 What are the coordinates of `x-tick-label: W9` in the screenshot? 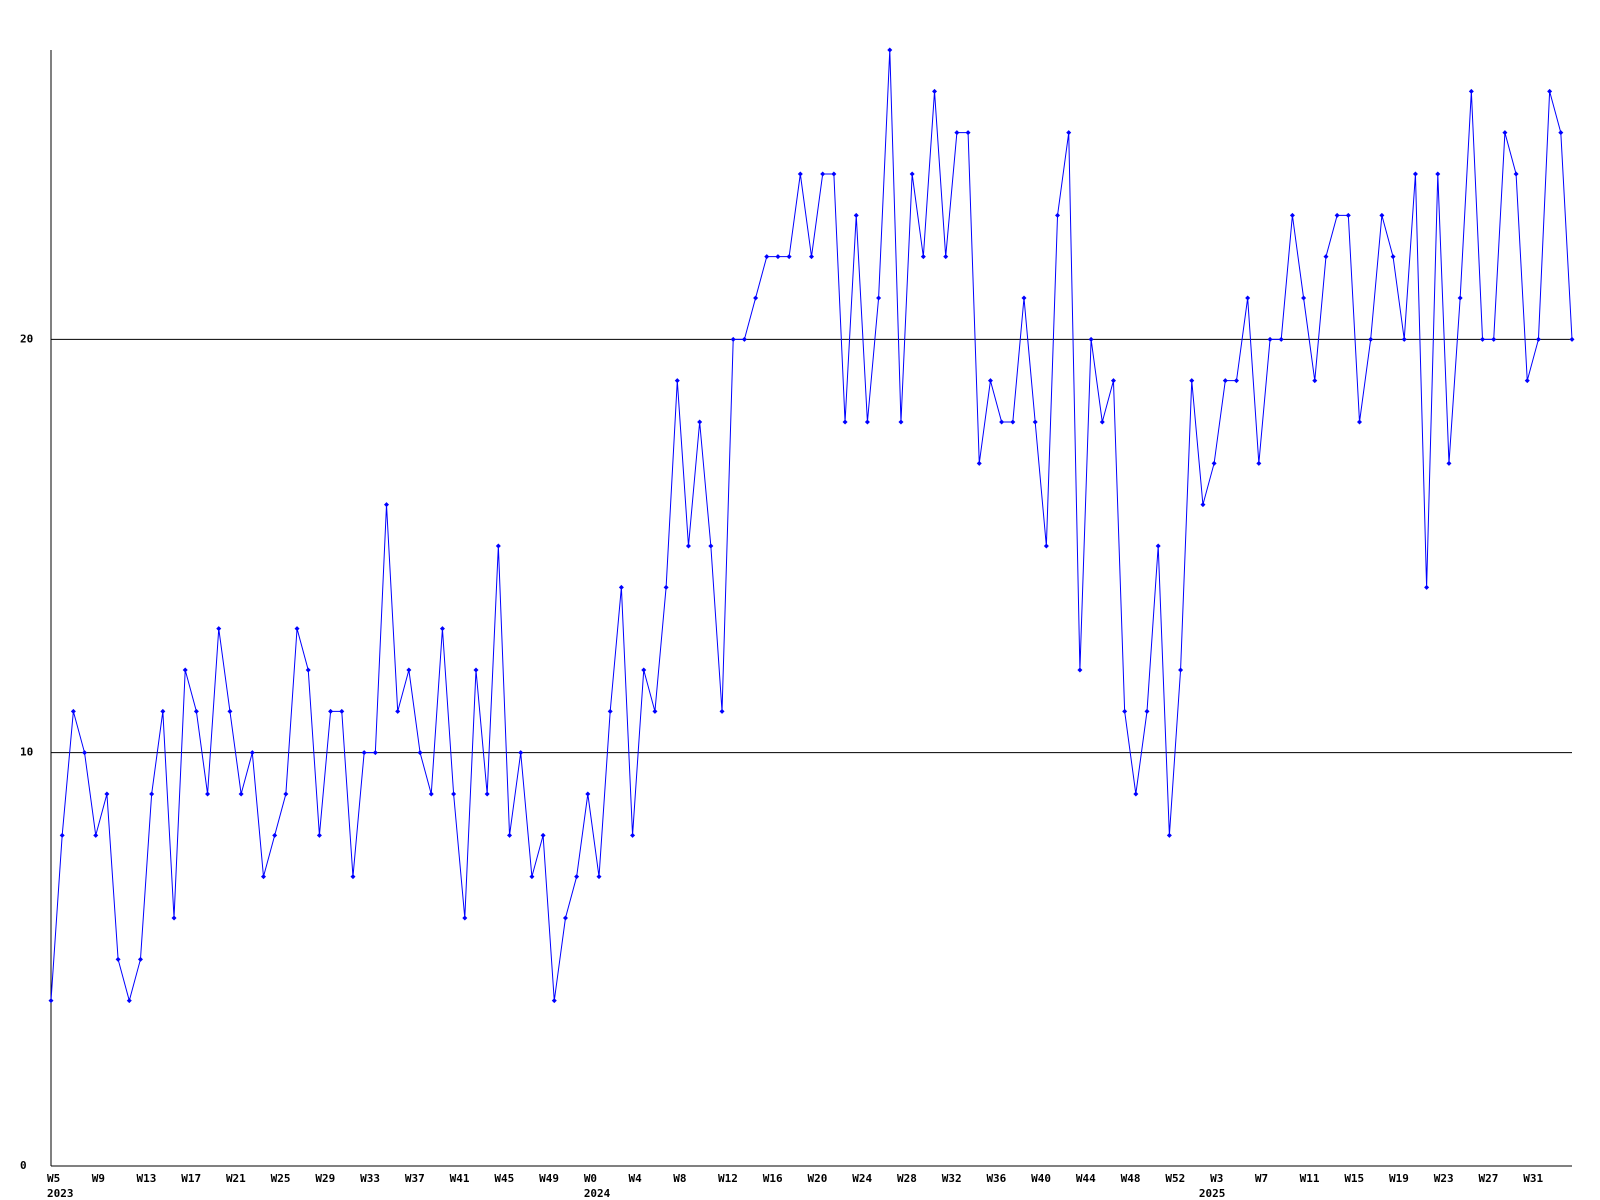 It's located at (98, 1178).